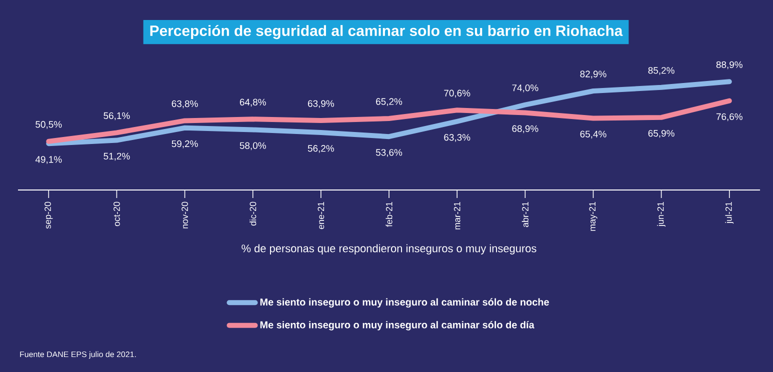 Image resolution: width=773 pixels, height=372 pixels. What do you see at coordinates (321, 149) in the screenshot?
I see `data-label: 56,2%` at bounding box center [321, 149].